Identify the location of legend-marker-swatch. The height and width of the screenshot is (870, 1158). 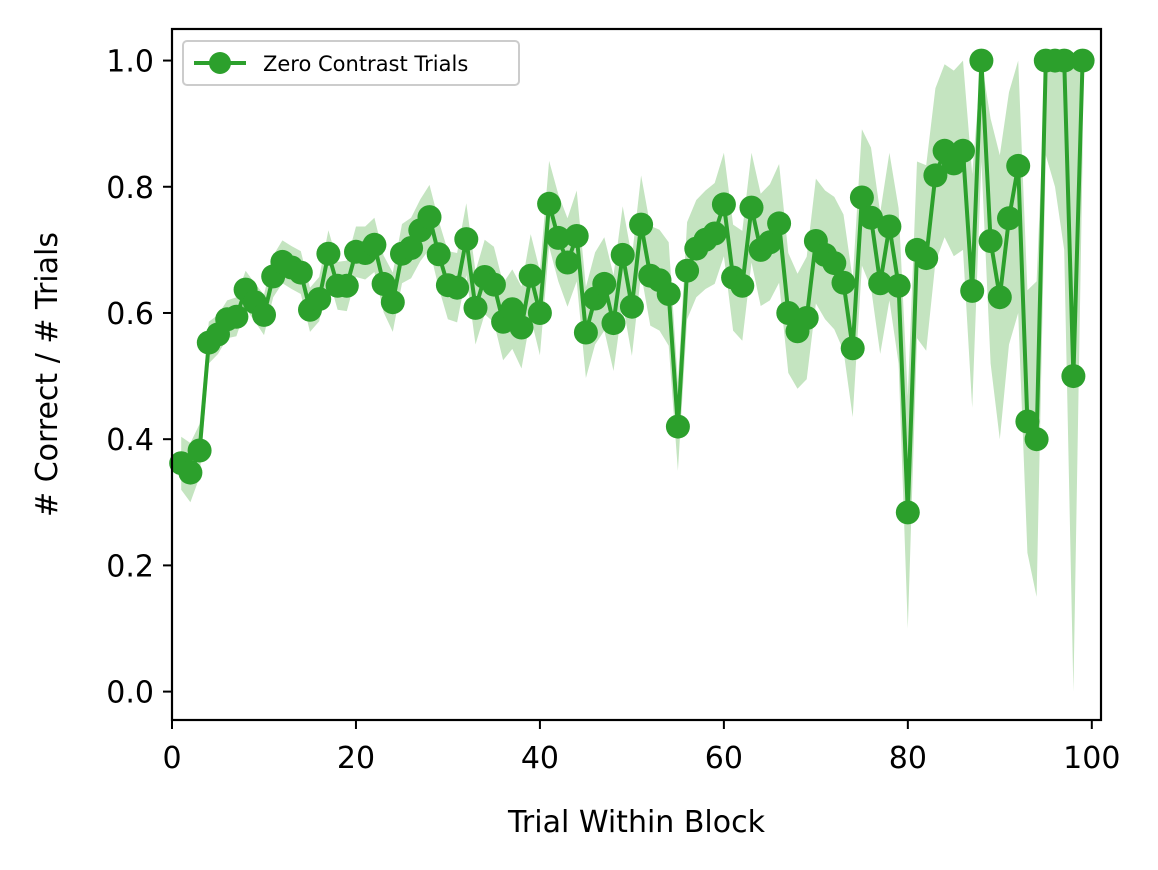
(220, 63).